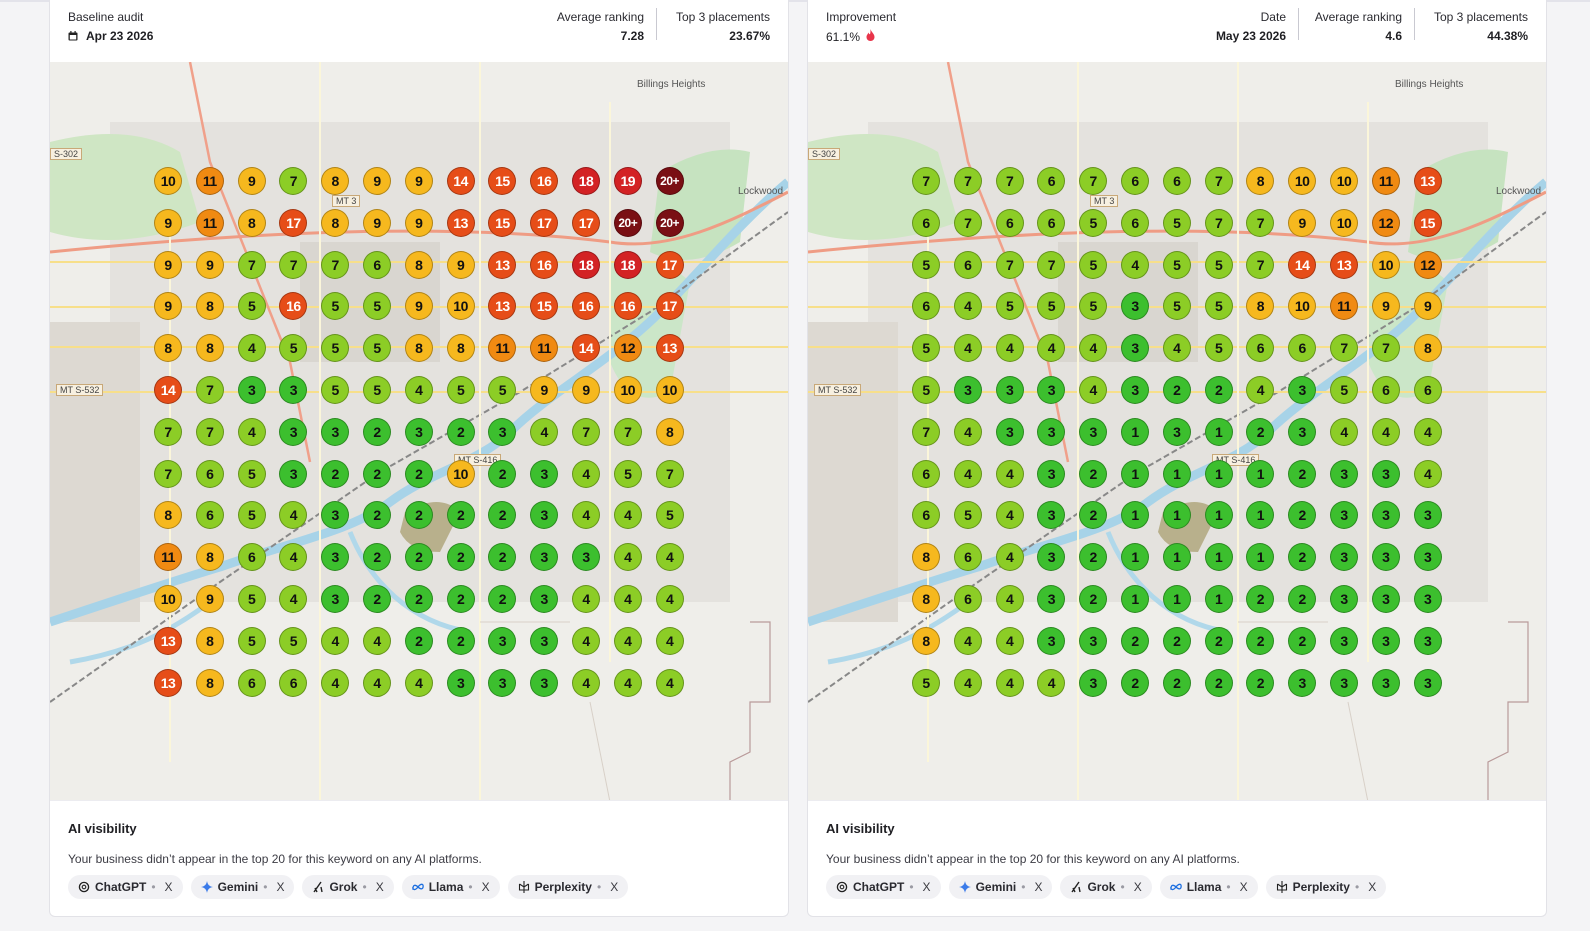 The height and width of the screenshot is (931, 1590). I want to click on rank-pin: 17, so click(293, 222).